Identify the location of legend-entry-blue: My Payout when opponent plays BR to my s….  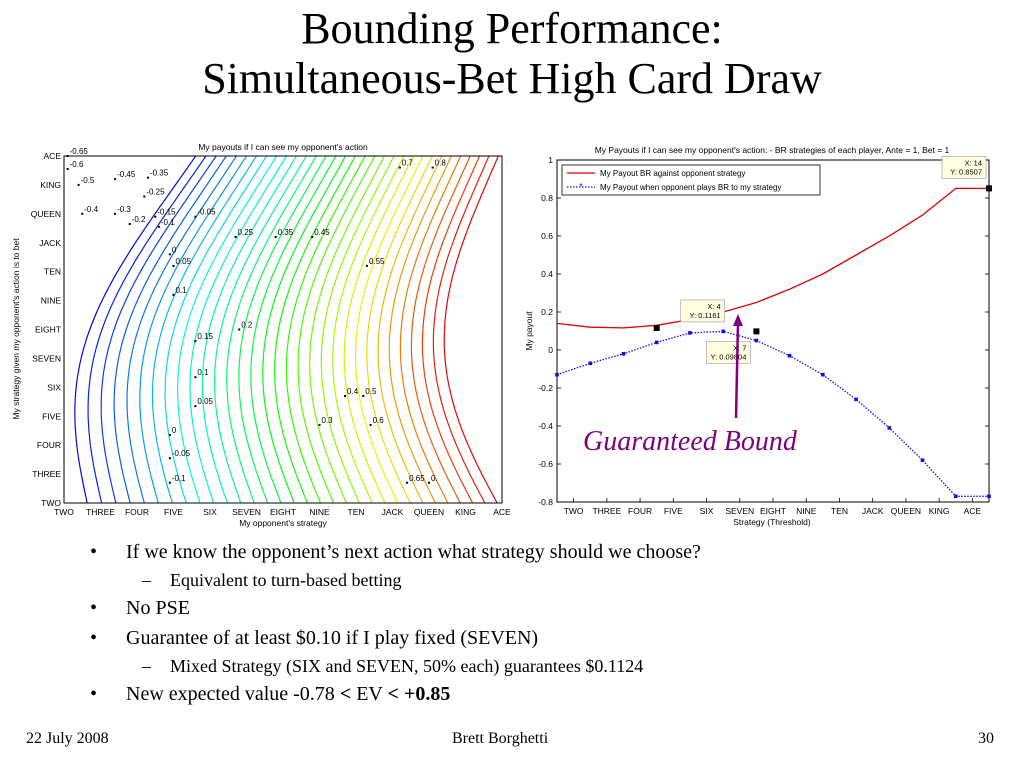
(690, 187).